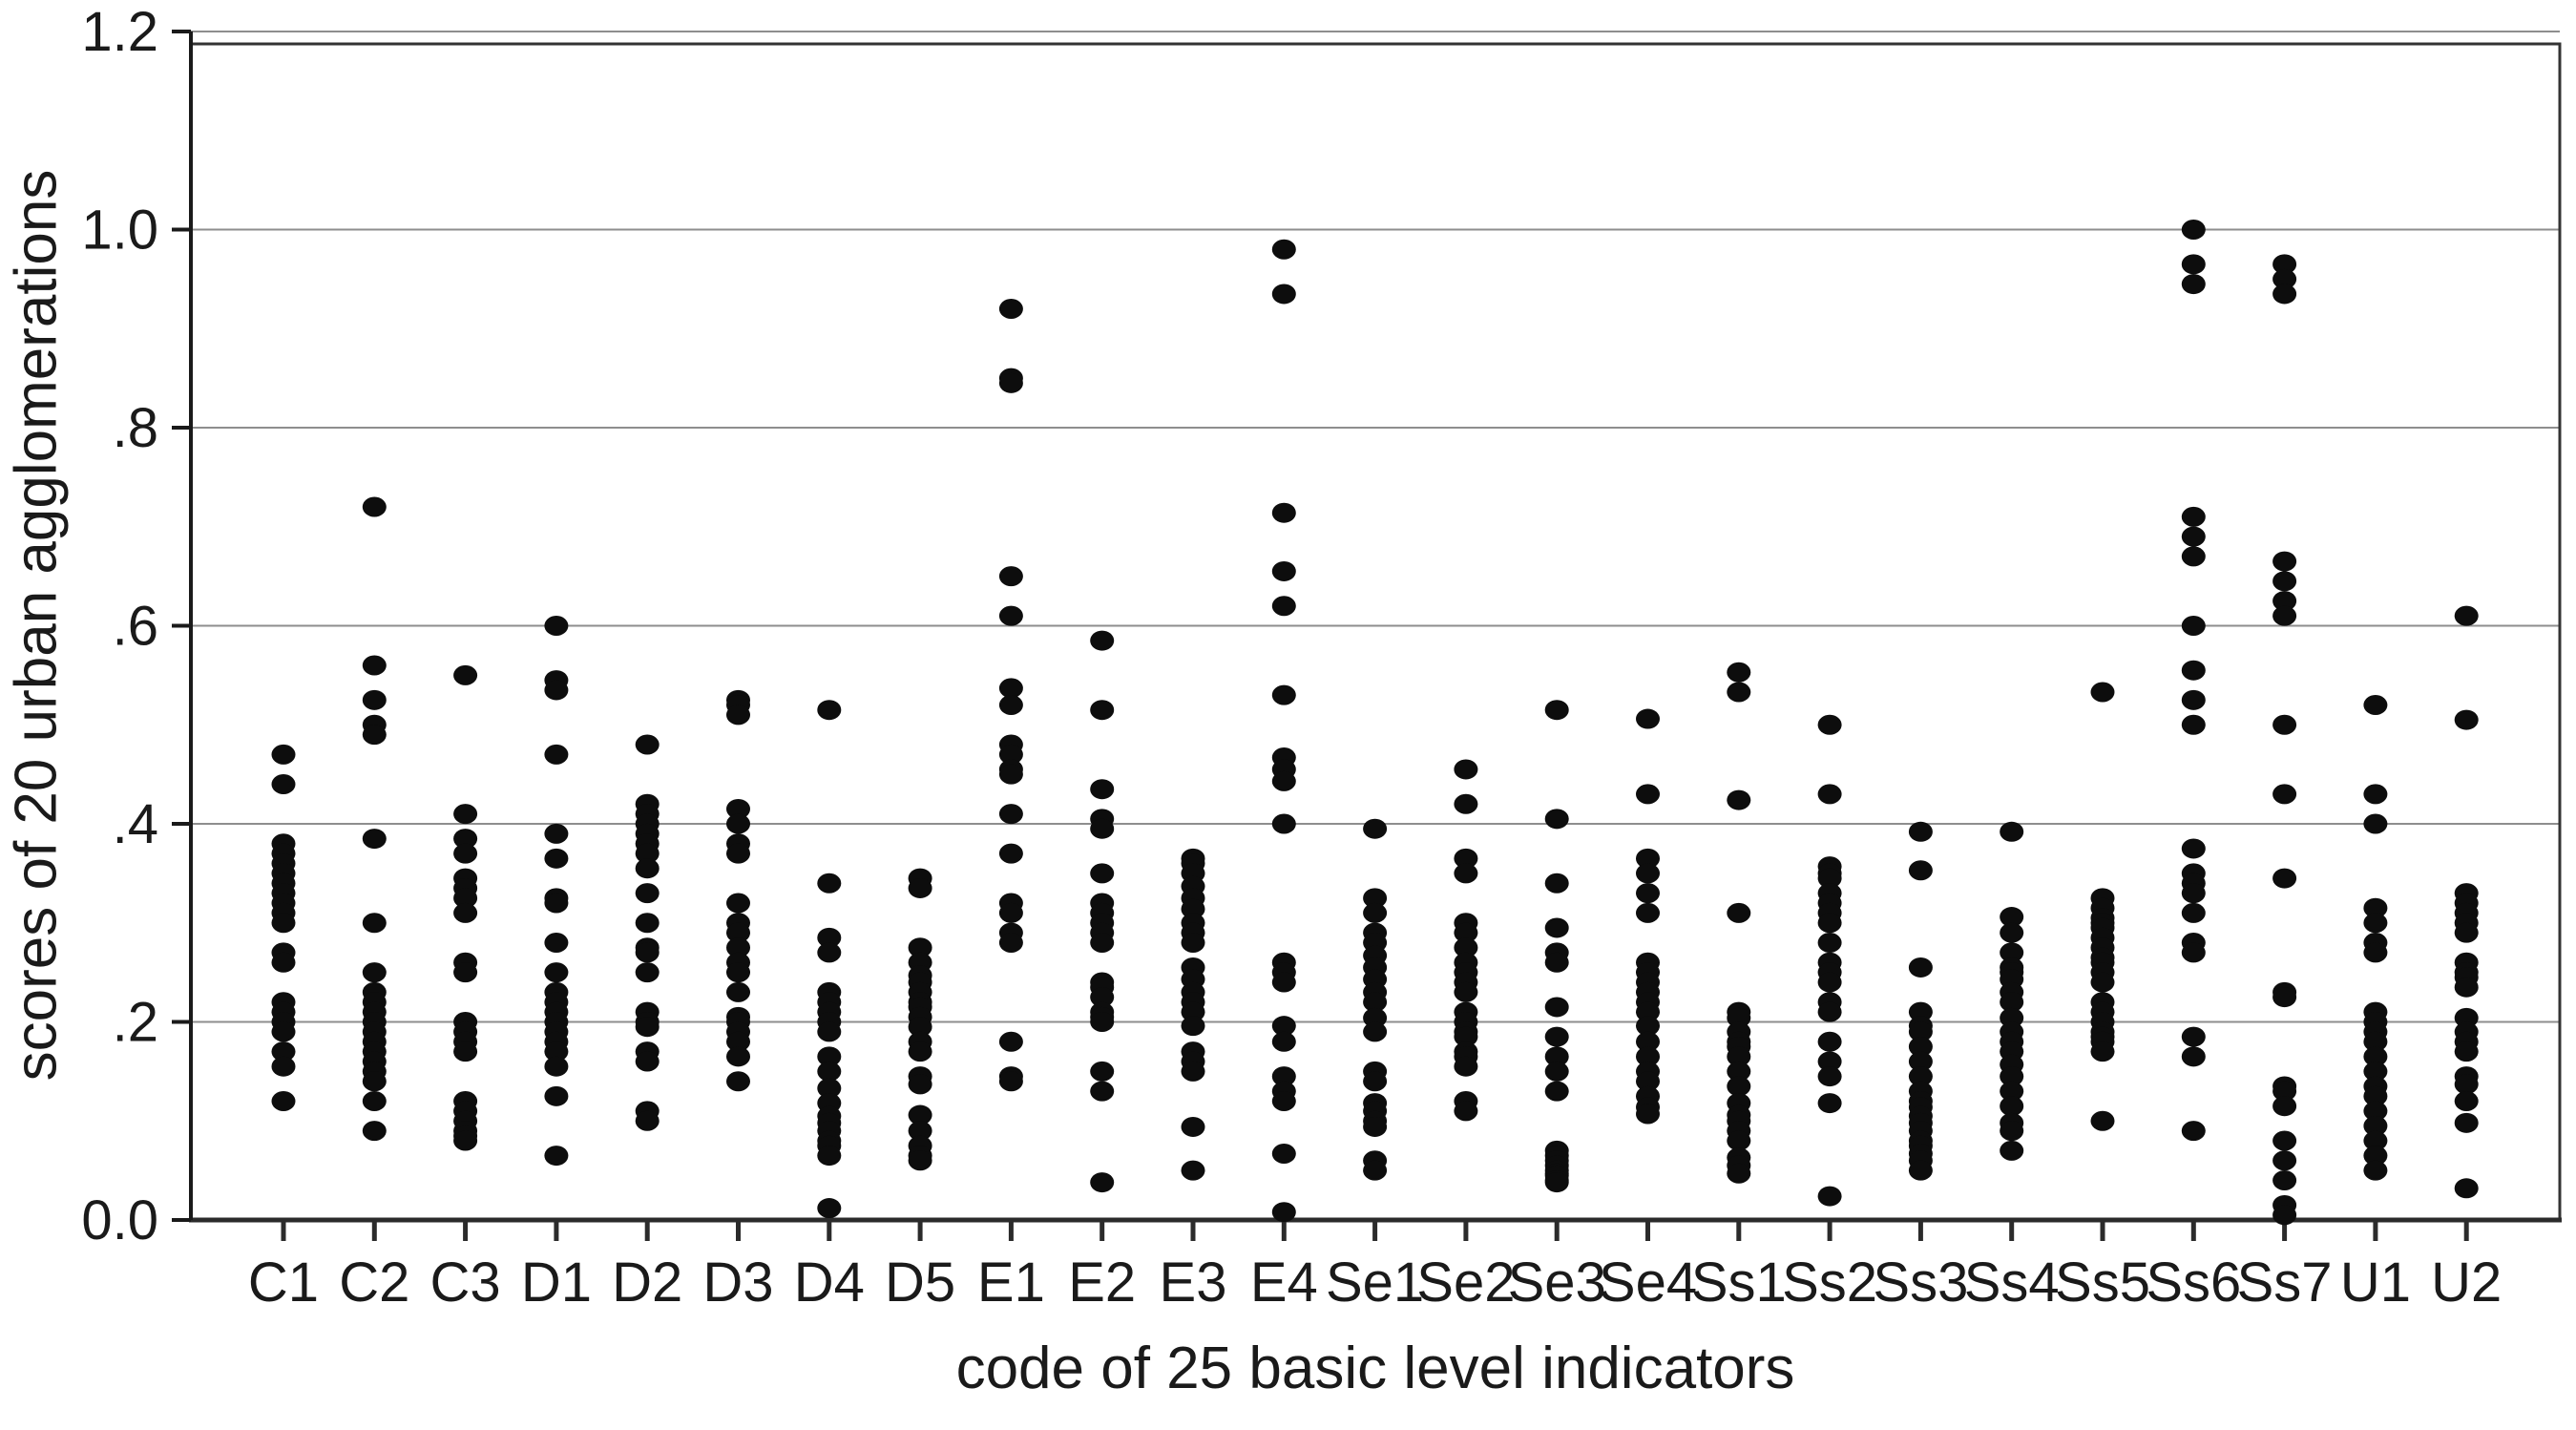 The width and height of the screenshot is (2576, 1430). What do you see at coordinates (135, 428) in the screenshot?
I see `y-tick-label: .8` at bounding box center [135, 428].